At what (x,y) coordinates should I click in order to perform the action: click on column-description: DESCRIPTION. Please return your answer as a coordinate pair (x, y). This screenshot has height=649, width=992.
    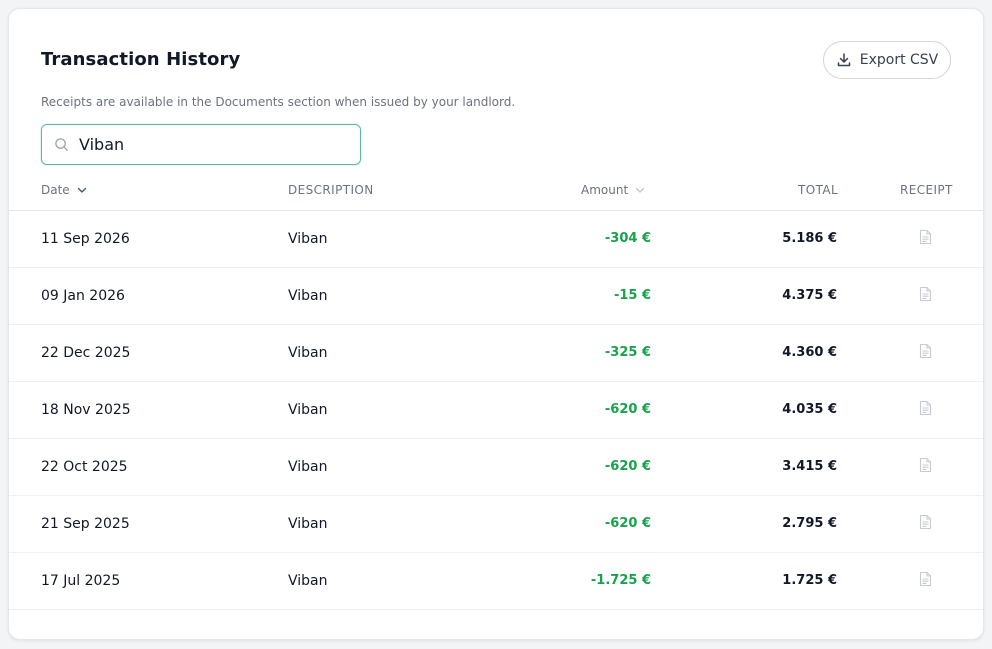
    Looking at the image, I should click on (331, 190).